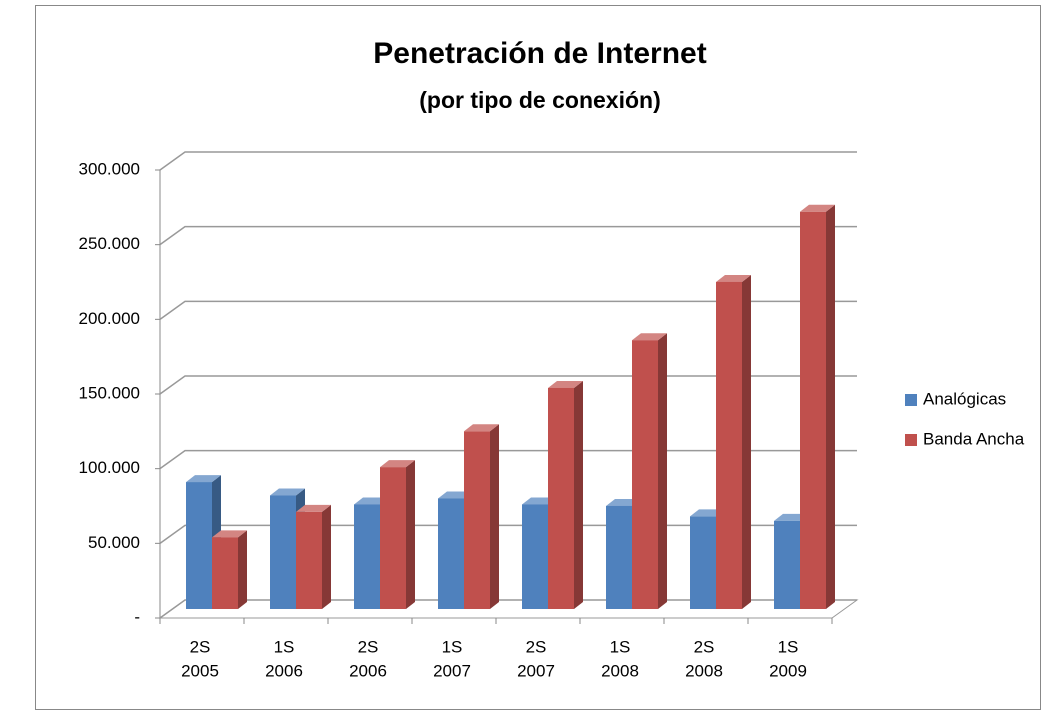 The height and width of the screenshot is (717, 1057). What do you see at coordinates (109, 467) in the screenshot?
I see `y-tick-label: 100.000` at bounding box center [109, 467].